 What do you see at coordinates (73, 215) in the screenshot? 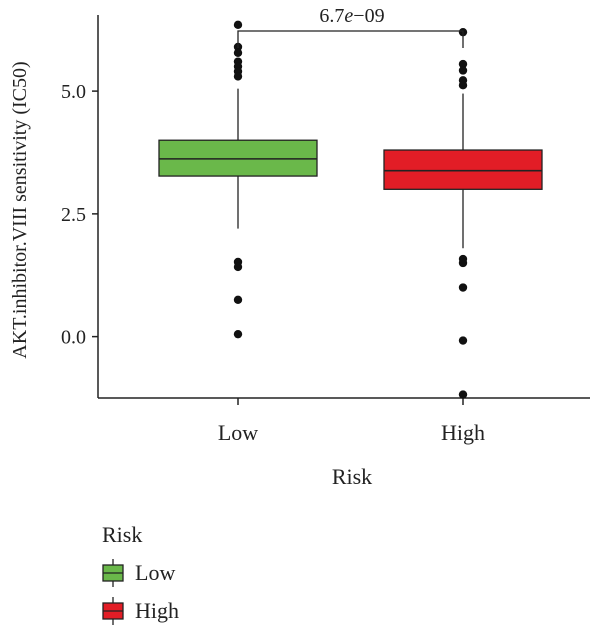
I see `y-tick-label: 2.5` at bounding box center [73, 215].